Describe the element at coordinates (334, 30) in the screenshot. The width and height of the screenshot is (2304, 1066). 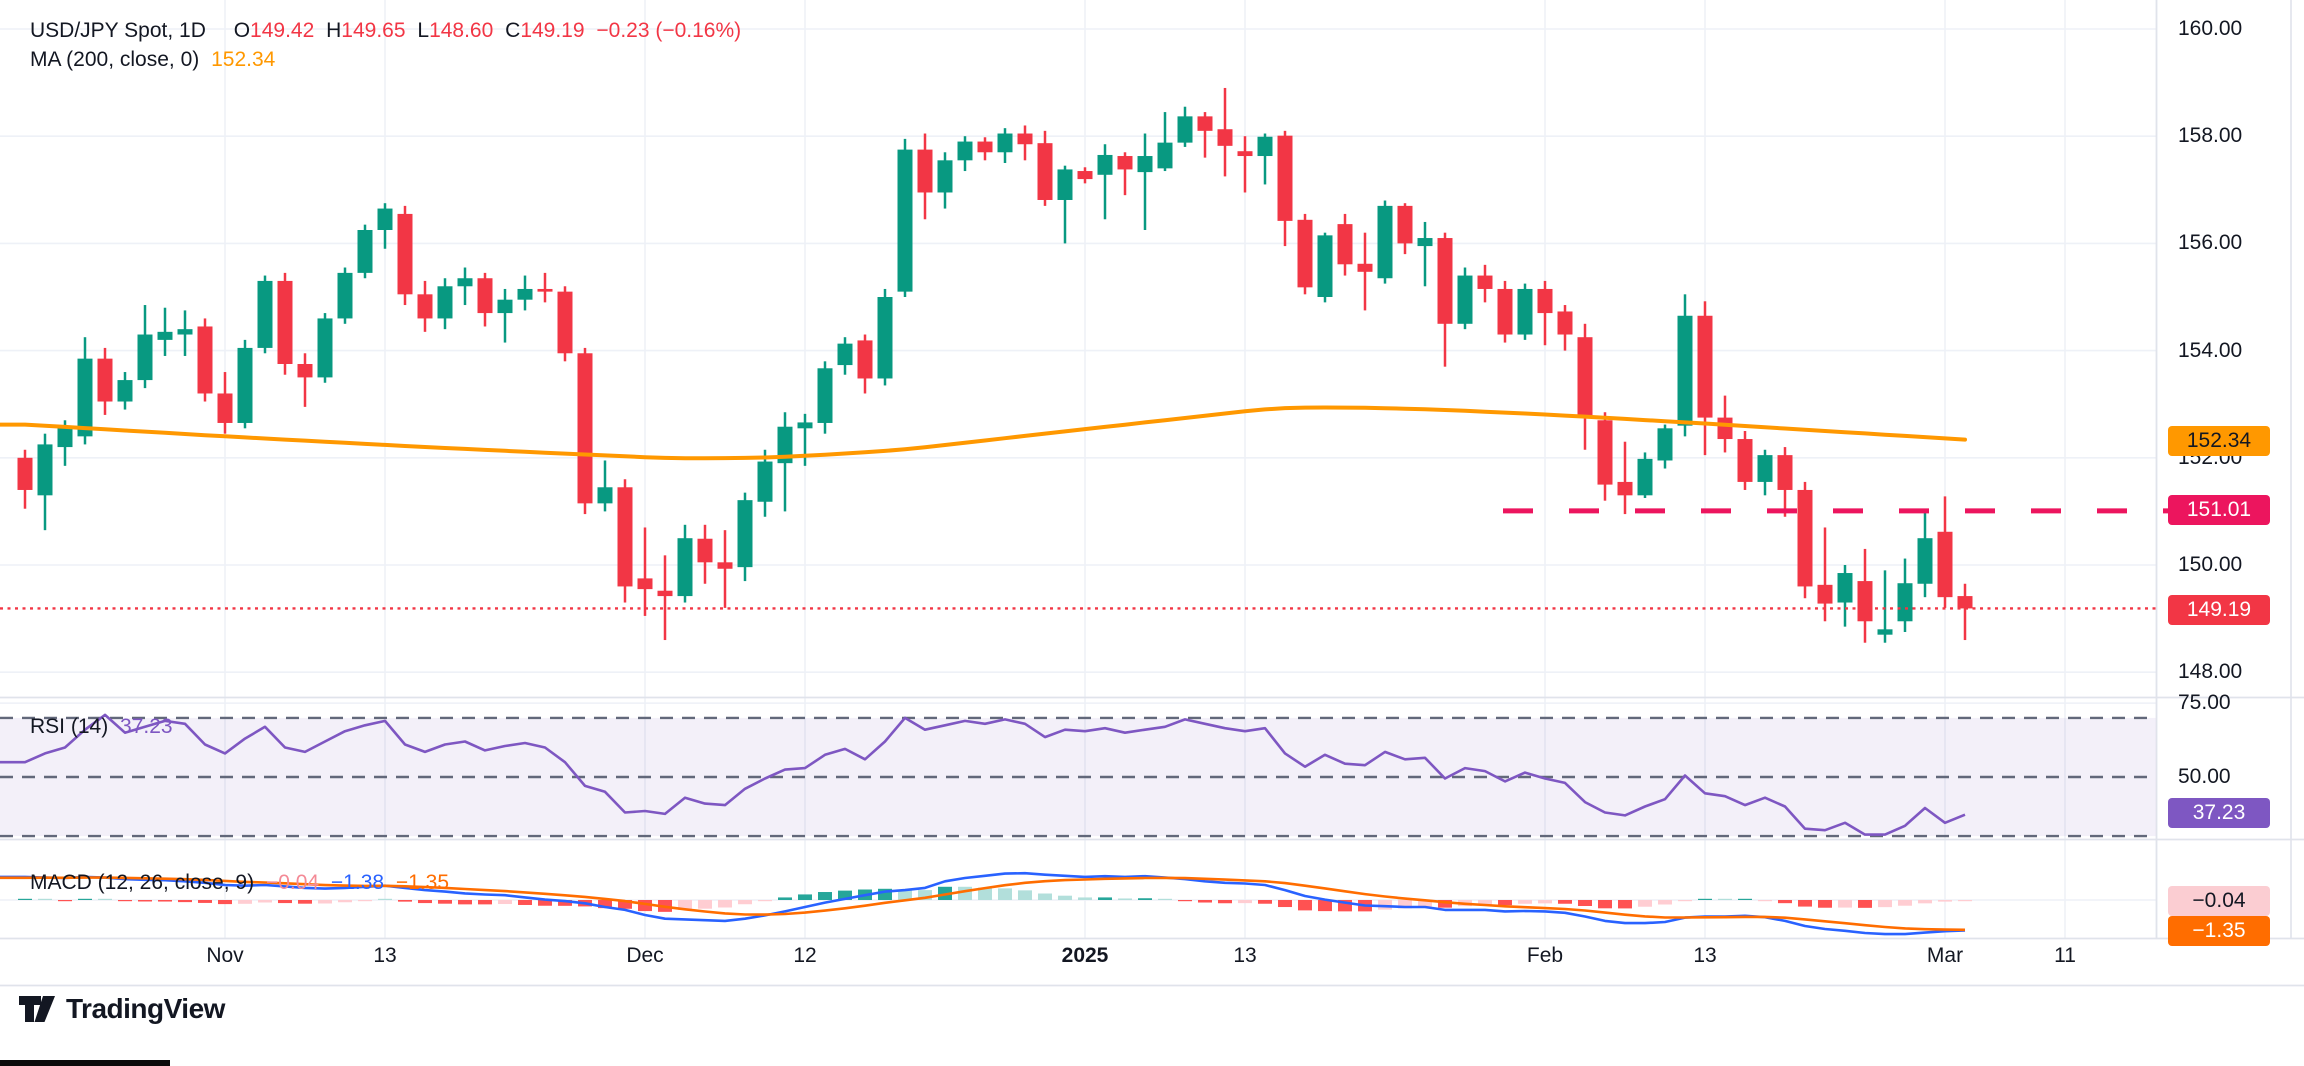
I see `high-label: H` at that location.